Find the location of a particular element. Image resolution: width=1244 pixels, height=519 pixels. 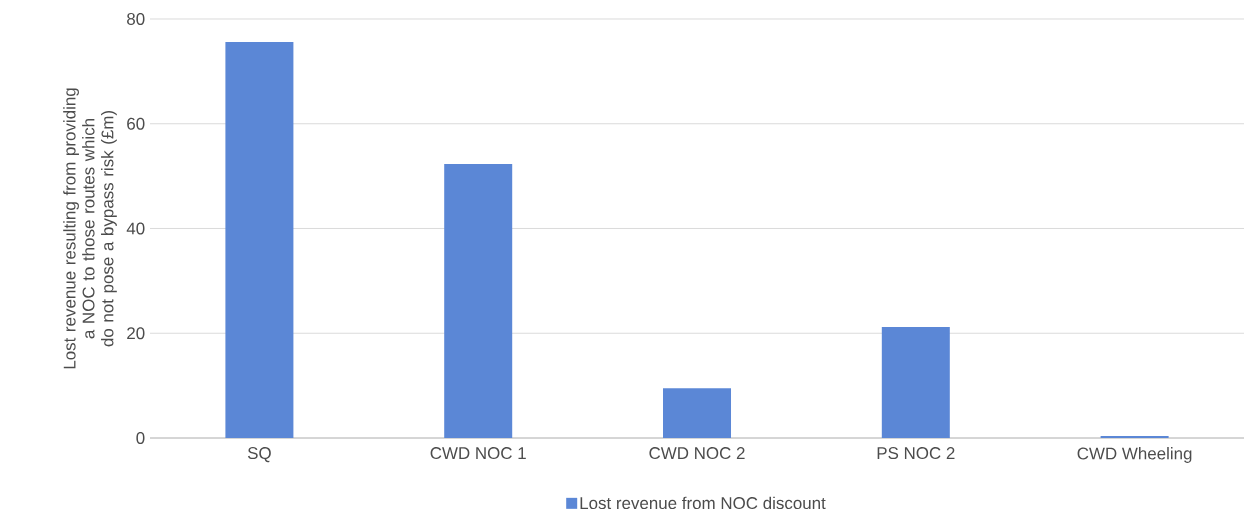

x-tick-label: CWD NOC 1 is located at coordinates (478, 453).